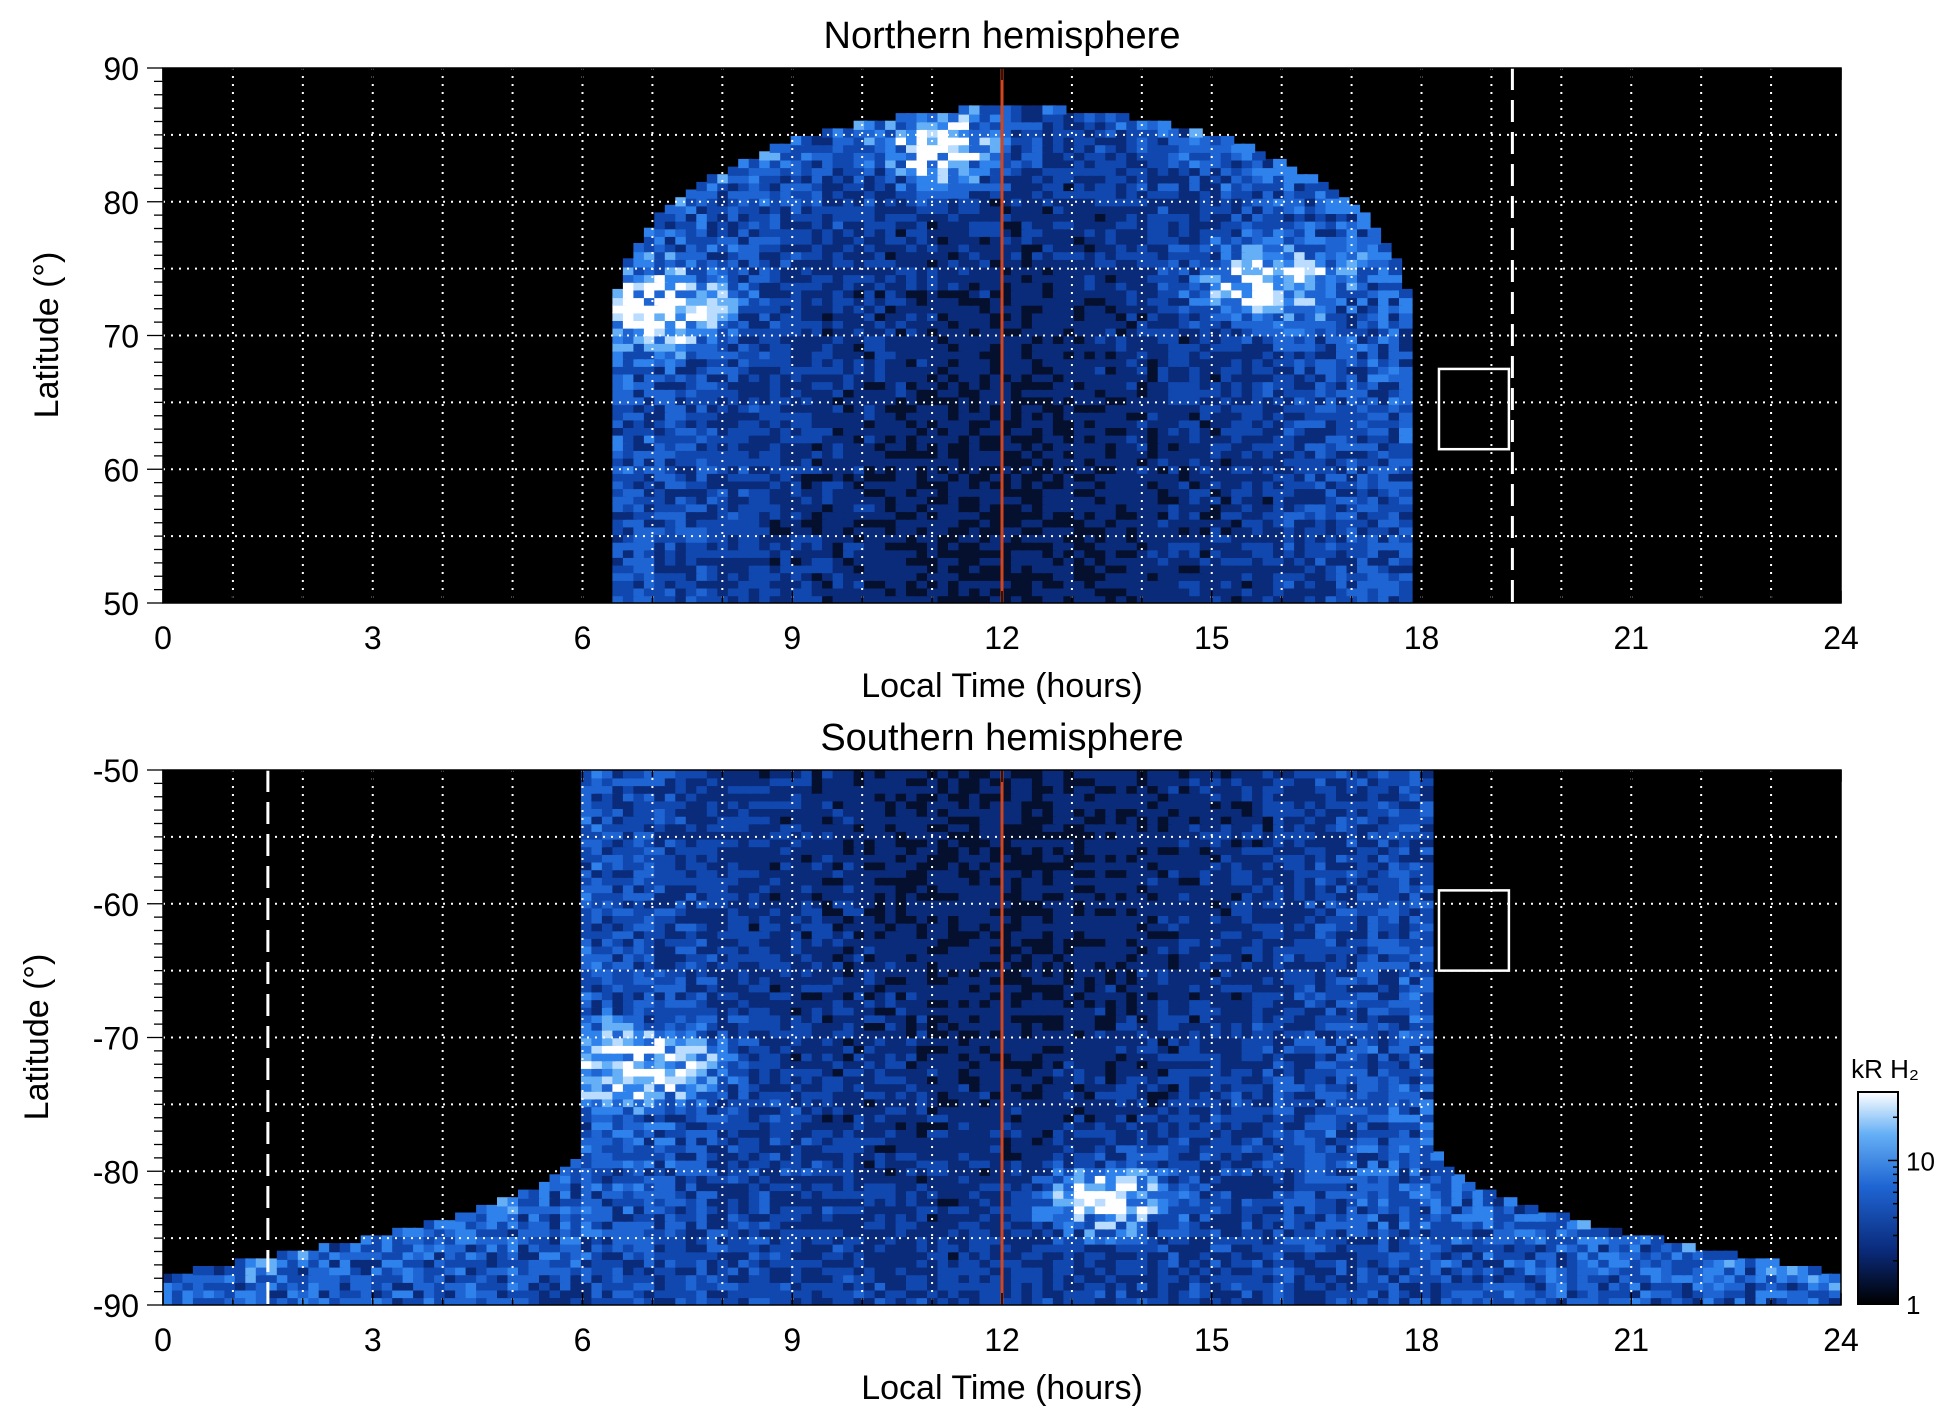 Image resolution: width=1950 pixels, height=1423 pixels. Describe the element at coordinates (1911, 1205) in the screenshot. I see `colorbar-ticks: 1 10` at that location.